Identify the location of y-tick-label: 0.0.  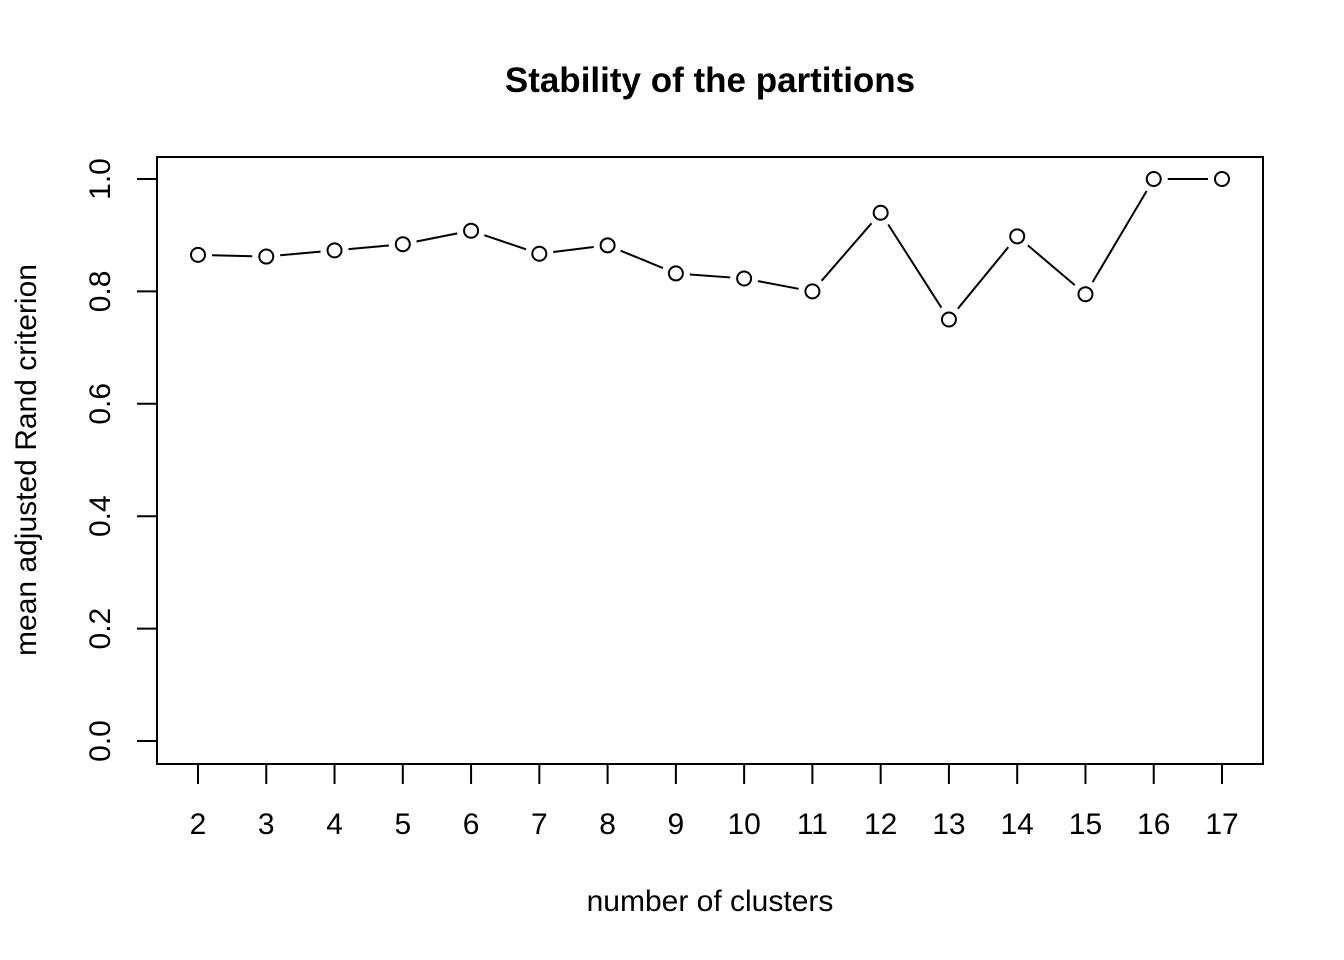
(100, 741).